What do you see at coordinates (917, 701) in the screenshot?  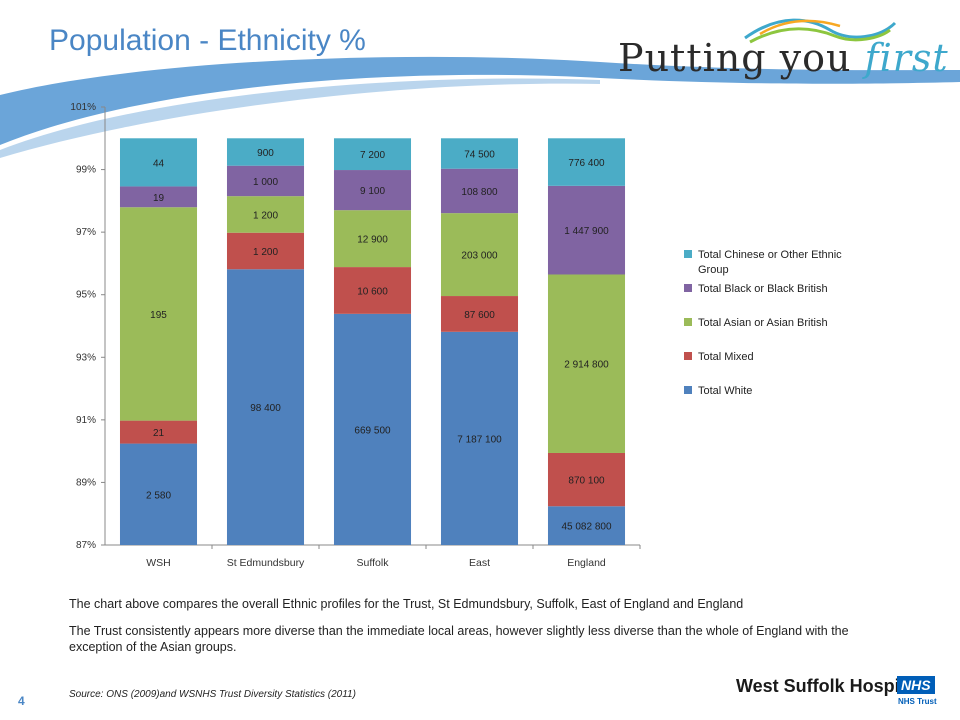 I see `nhs-trust-label: NHS Trust` at bounding box center [917, 701].